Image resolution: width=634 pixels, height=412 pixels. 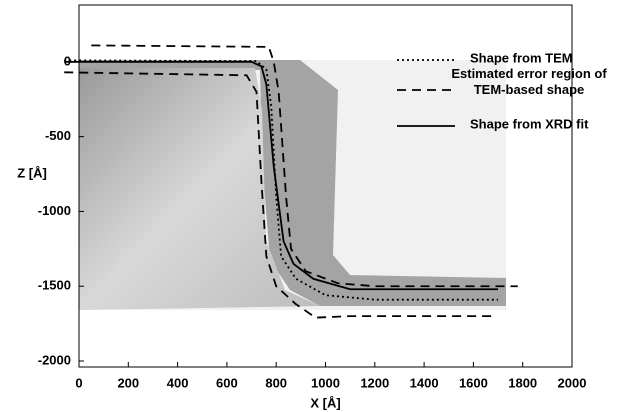 What do you see at coordinates (58, 135) in the screenshot?
I see `y-tick-label: -500` at bounding box center [58, 135].